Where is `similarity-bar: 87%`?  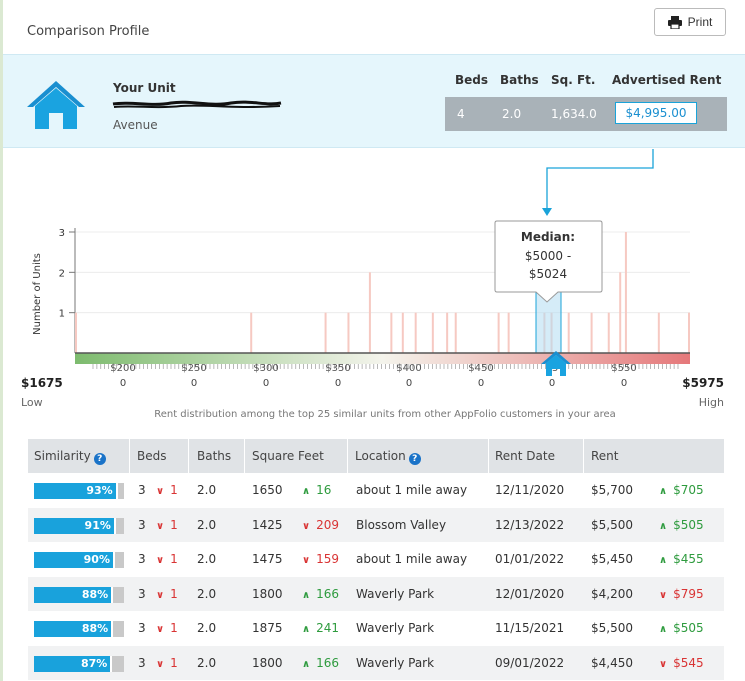 similarity-bar: 87% is located at coordinates (79, 663).